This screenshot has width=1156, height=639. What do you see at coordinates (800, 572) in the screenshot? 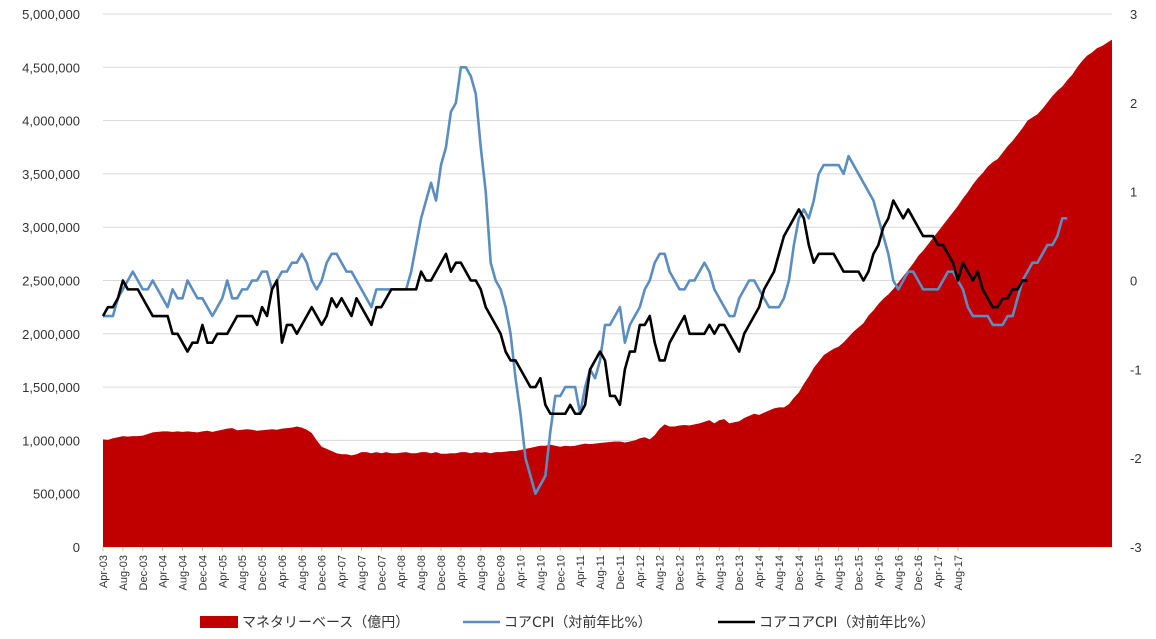
I see `x-axis-tick-label: Dec-14` at bounding box center [800, 572].